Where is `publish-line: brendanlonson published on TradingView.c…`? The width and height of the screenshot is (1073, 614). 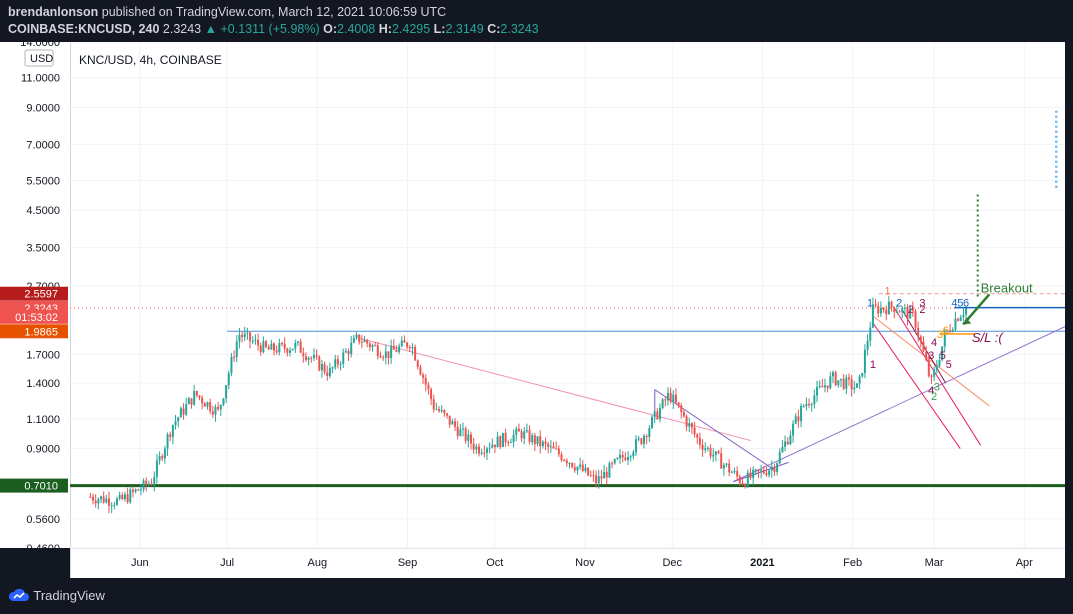
publish-line: brendanlonson published on TradingView.c… is located at coordinates (227, 12).